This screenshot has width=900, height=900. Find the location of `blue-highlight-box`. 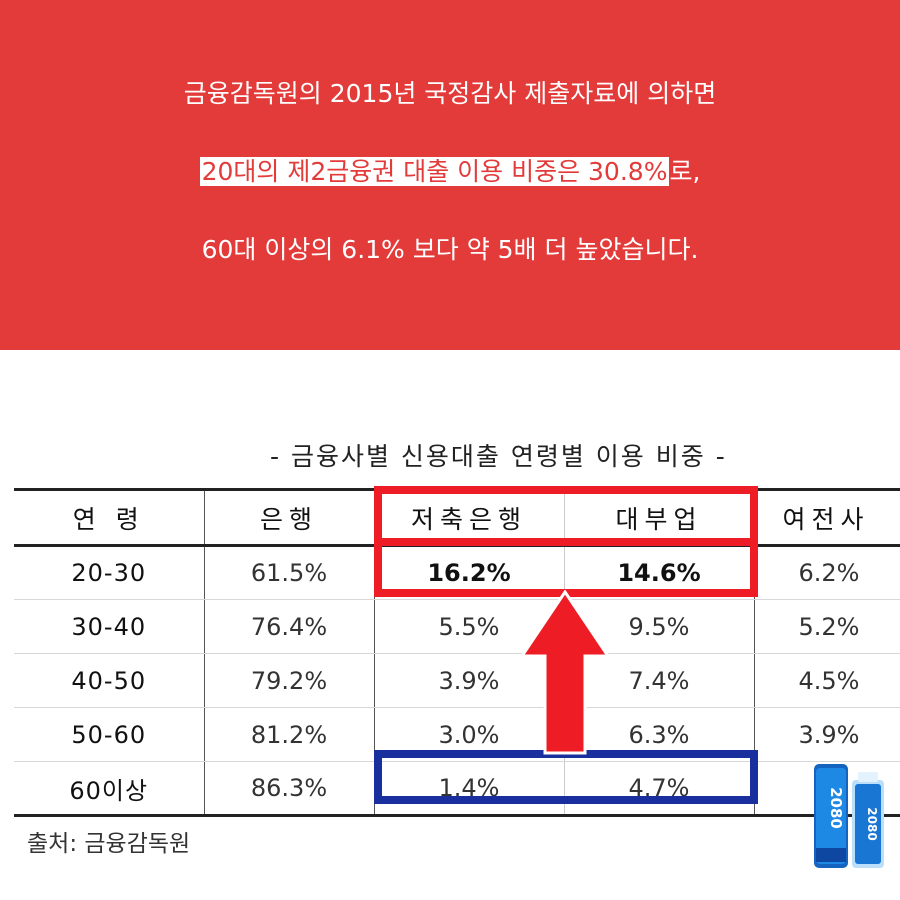

blue-highlight-box is located at coordinates (566, 777).